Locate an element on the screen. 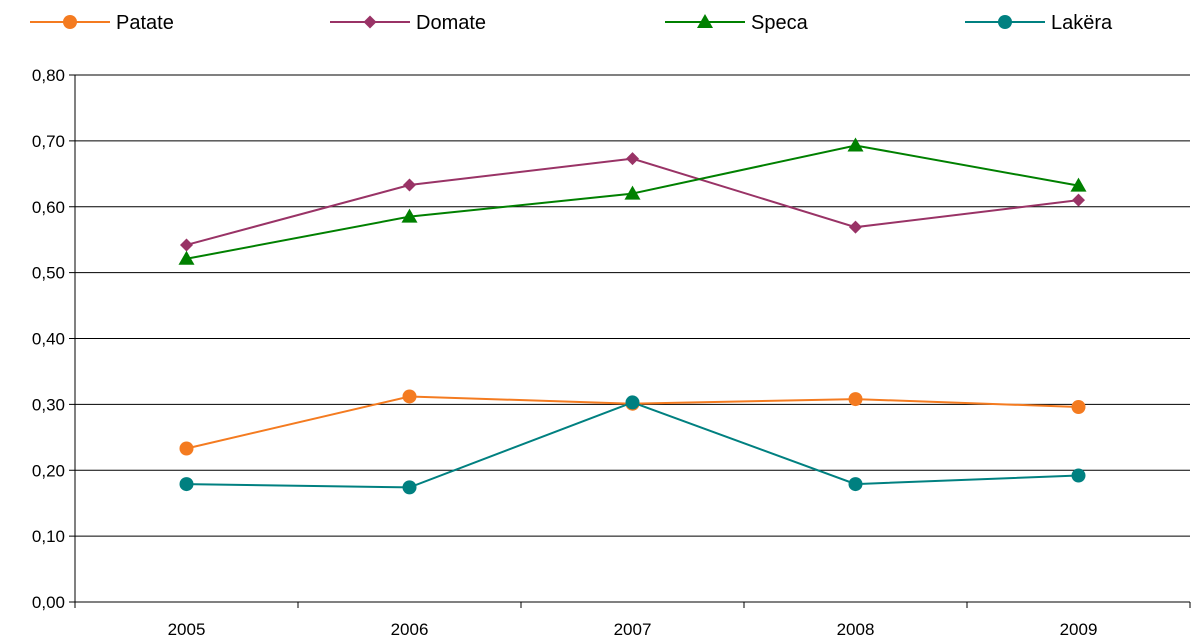 This screenshot has height=639, width=1198. legend-item-speca: Speca is located at coordinates (737, 23).